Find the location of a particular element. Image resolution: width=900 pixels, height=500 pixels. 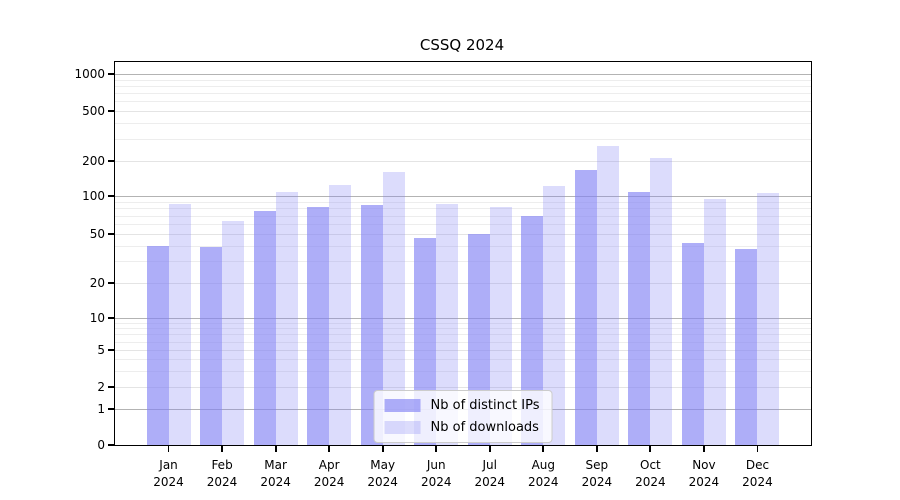

y-axis-tick-label: 5 is located at coordinates (101, 350).